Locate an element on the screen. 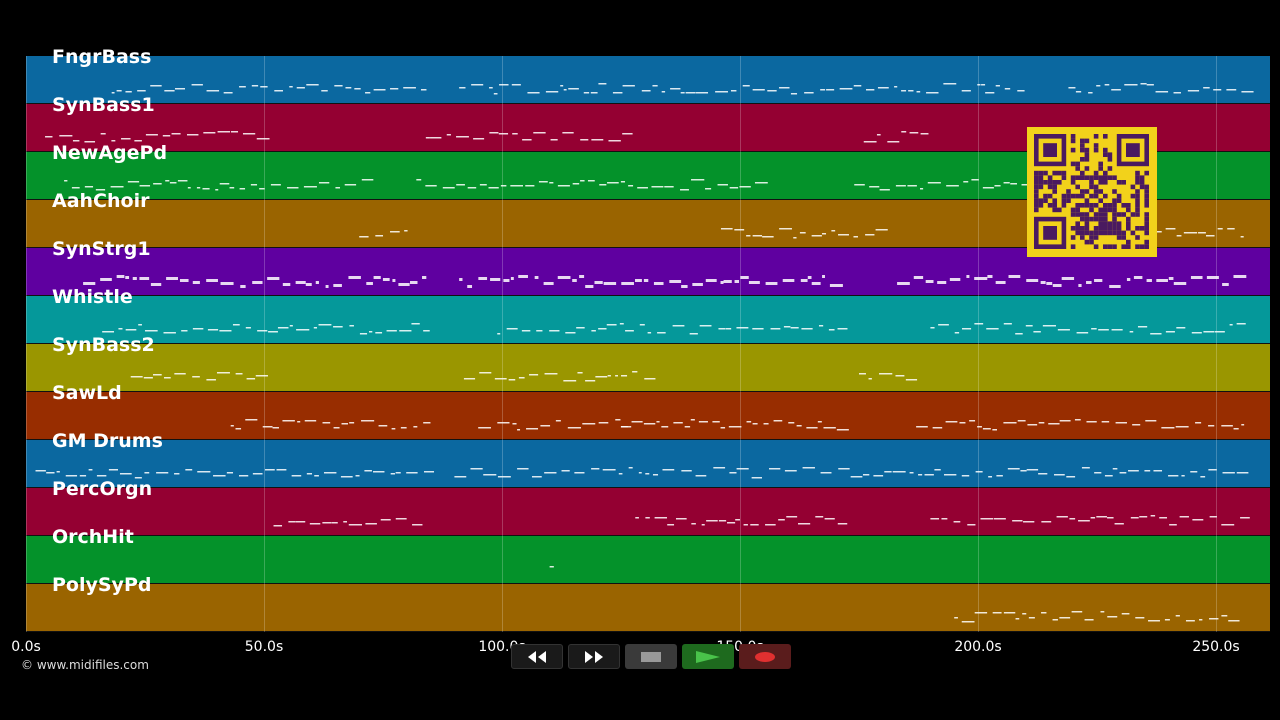 This screenshot has width=1280, height=720. transport-bar is located at coordinates (651, 656).